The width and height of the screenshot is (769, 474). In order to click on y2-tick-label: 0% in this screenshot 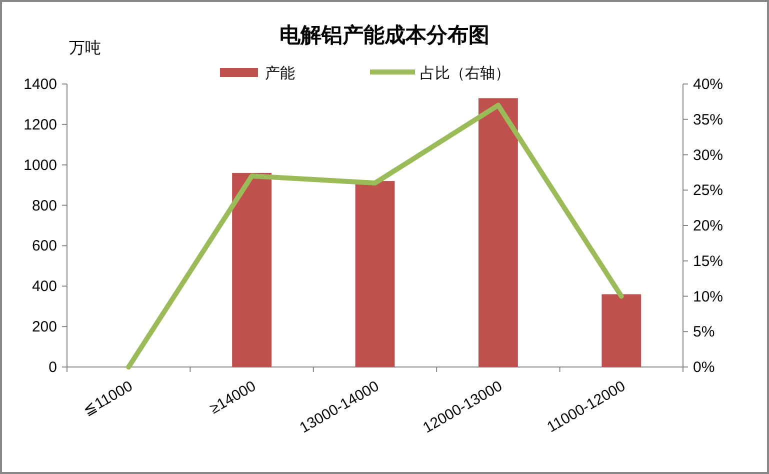, I will do `click(704, 367)`.